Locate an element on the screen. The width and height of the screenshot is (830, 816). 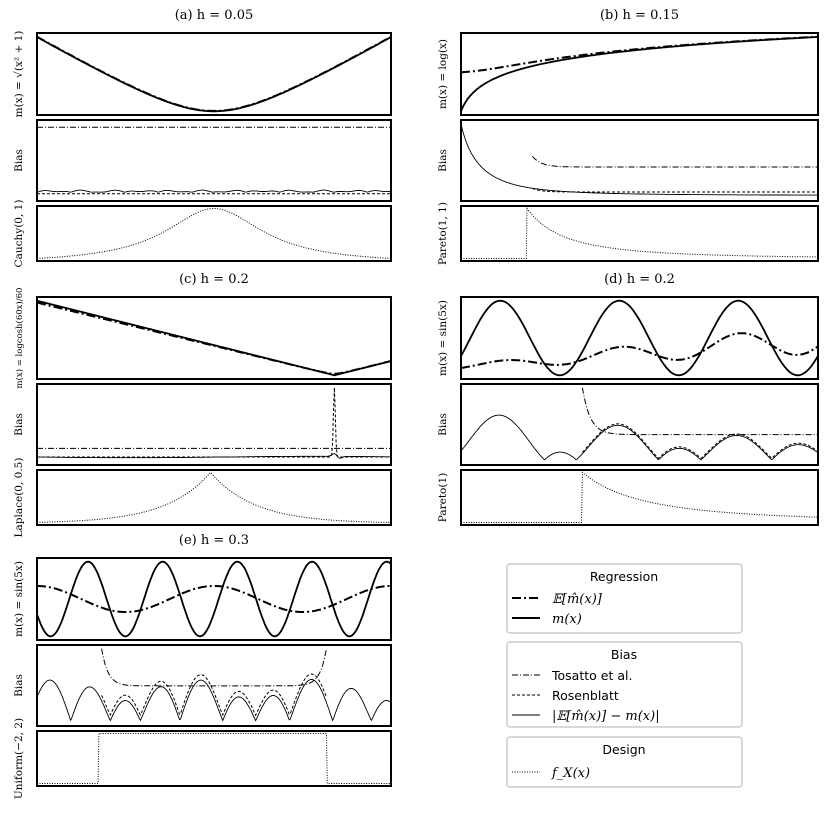
y-axis-label: Laplace(0, 0.5) is located at coordinates (19, 498).